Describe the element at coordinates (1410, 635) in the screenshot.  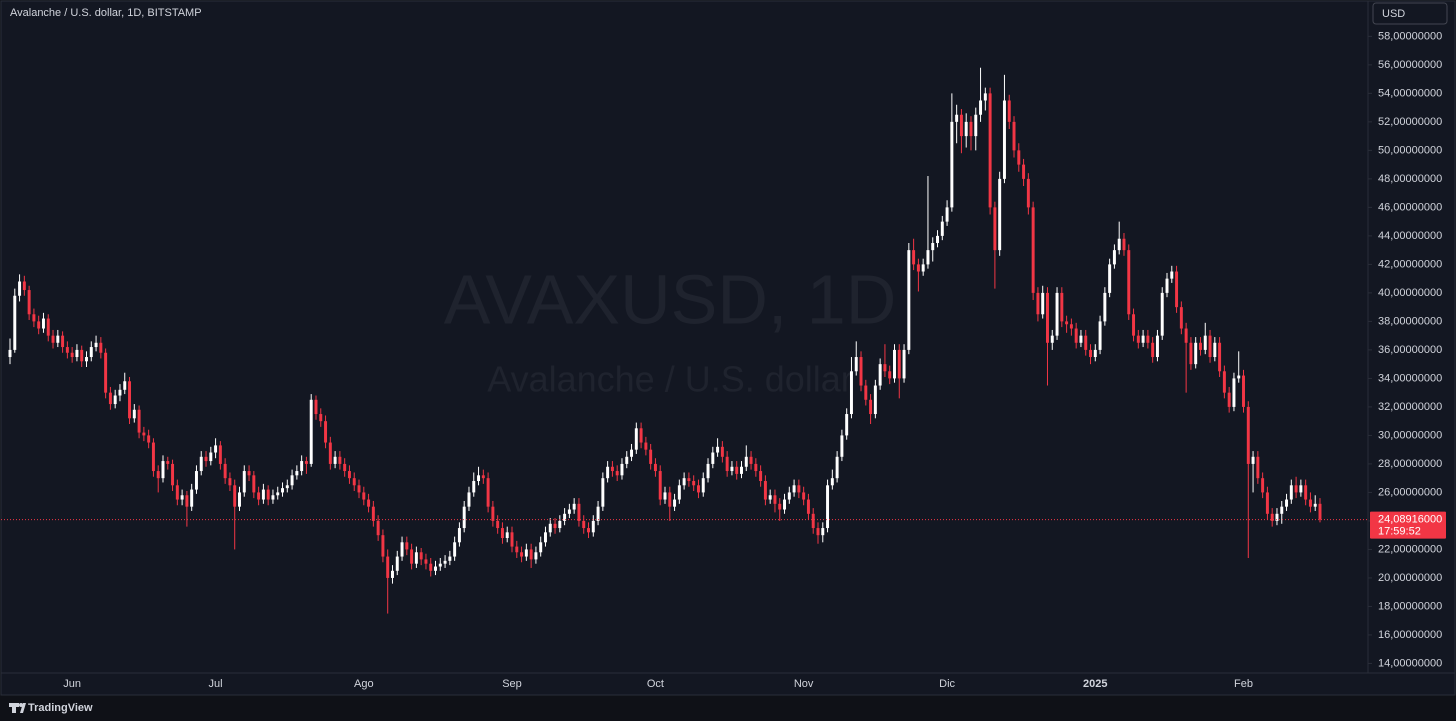
I see `y-tick-label: 16,00000000` at that location.